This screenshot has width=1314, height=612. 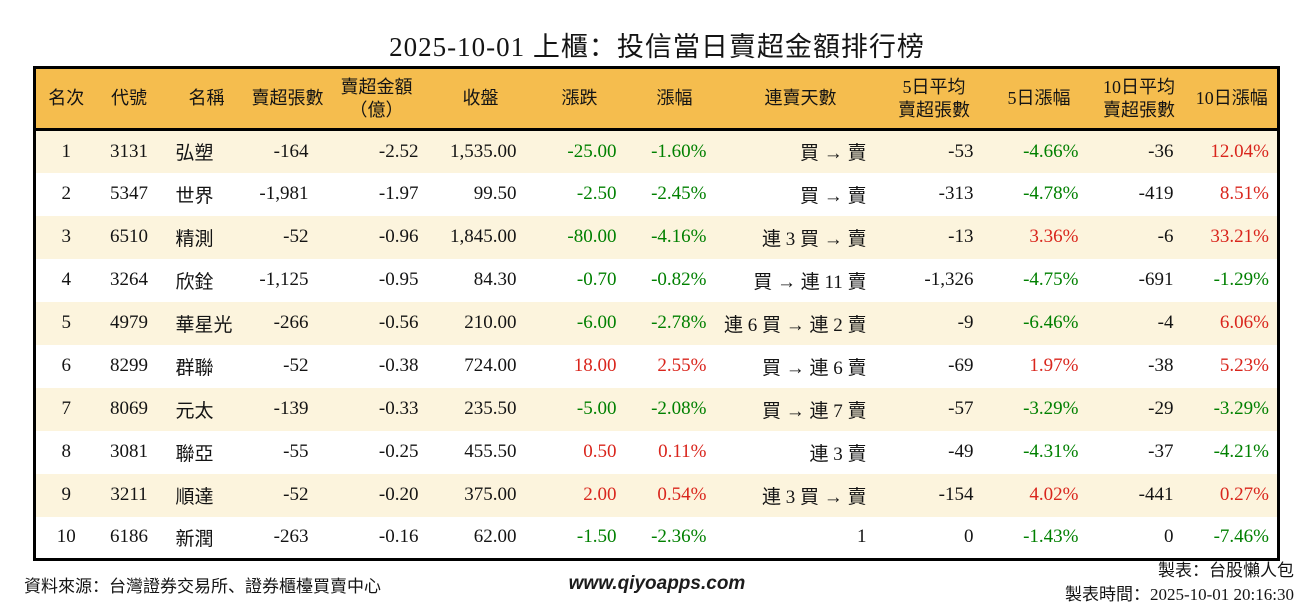 I want to click on cell-sell-shares: -55, so click(x=296, y=451).